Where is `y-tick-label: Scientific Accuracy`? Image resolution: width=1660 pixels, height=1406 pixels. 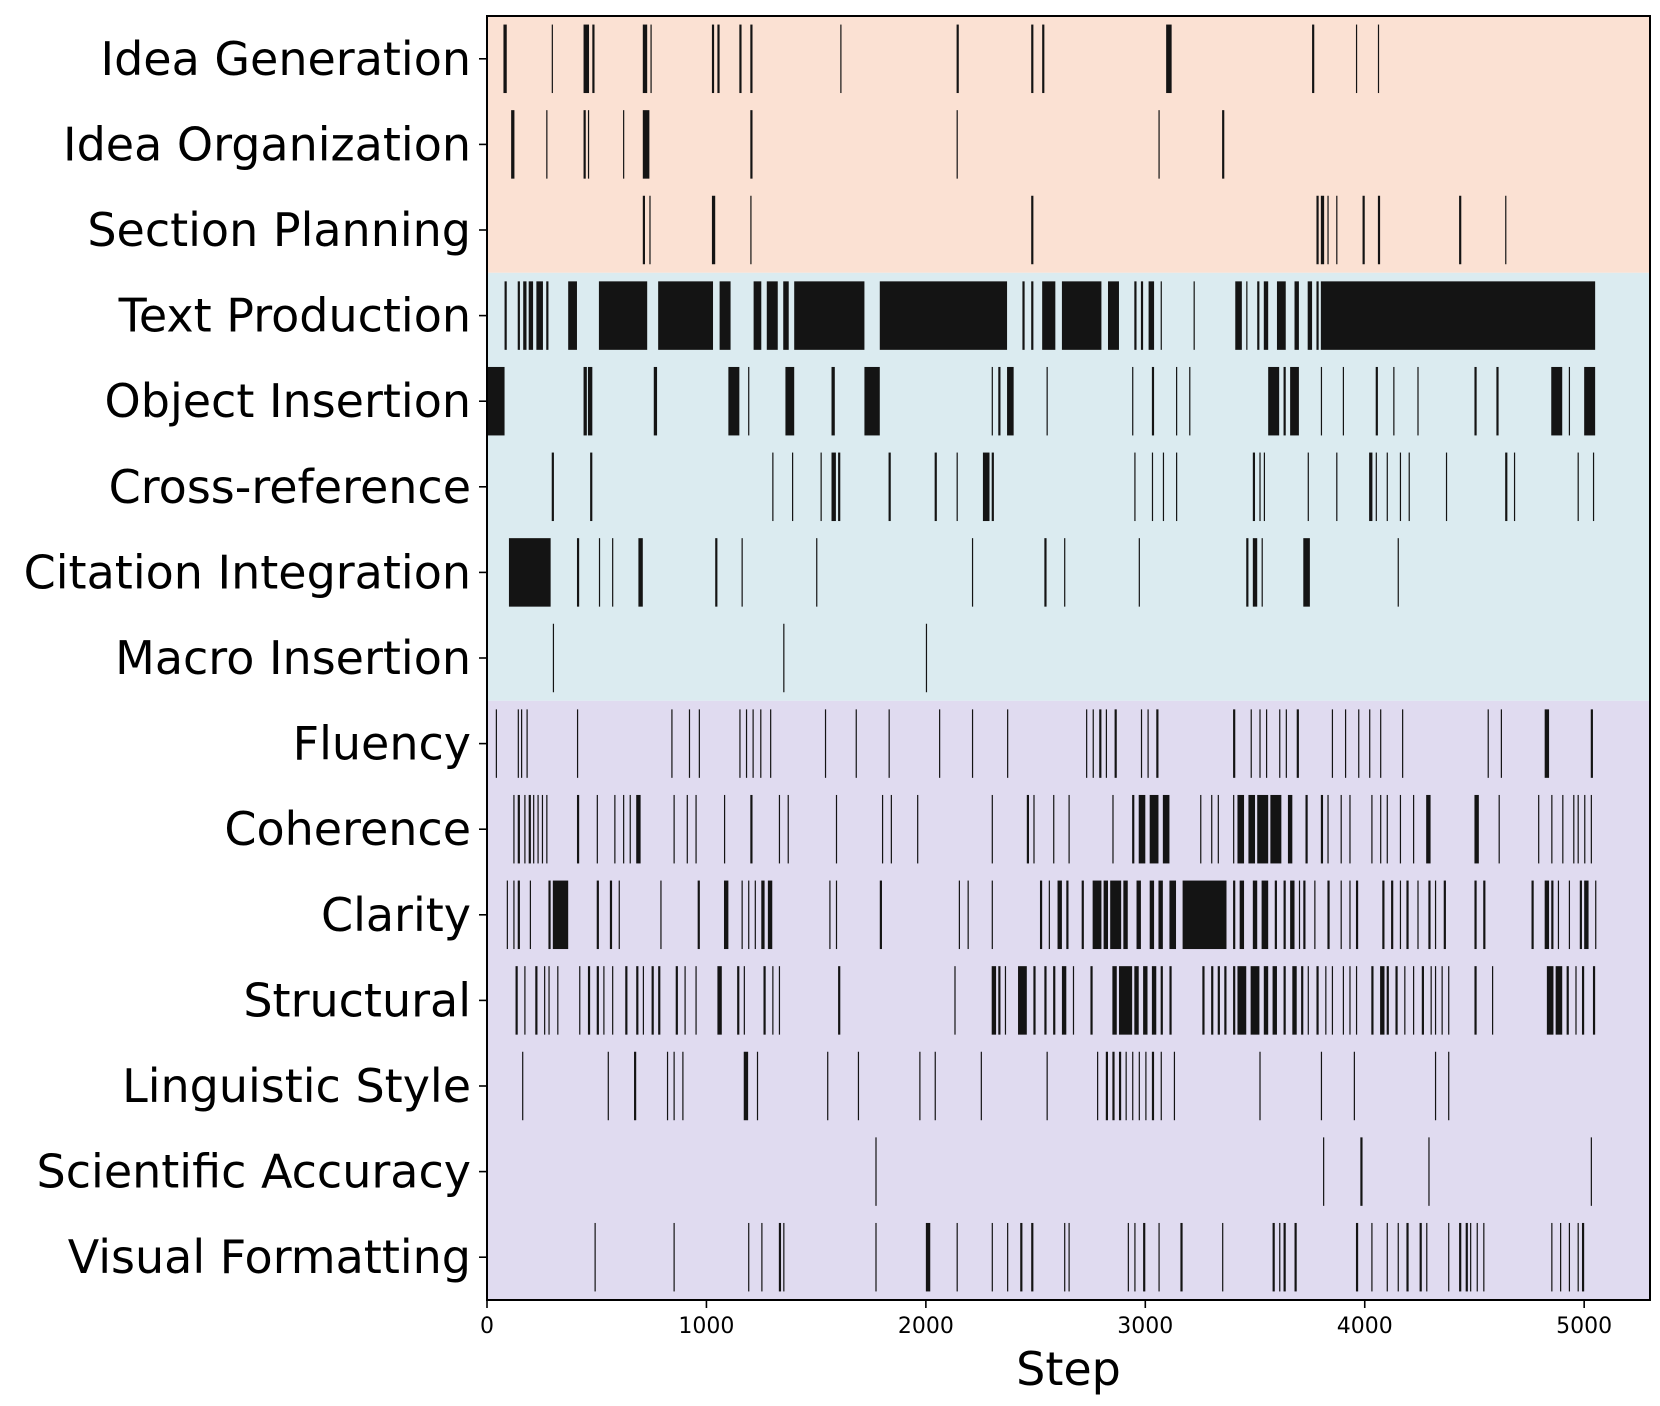
y-tick-label: Scientific Accuracy is located at coordinates (254, 1172).